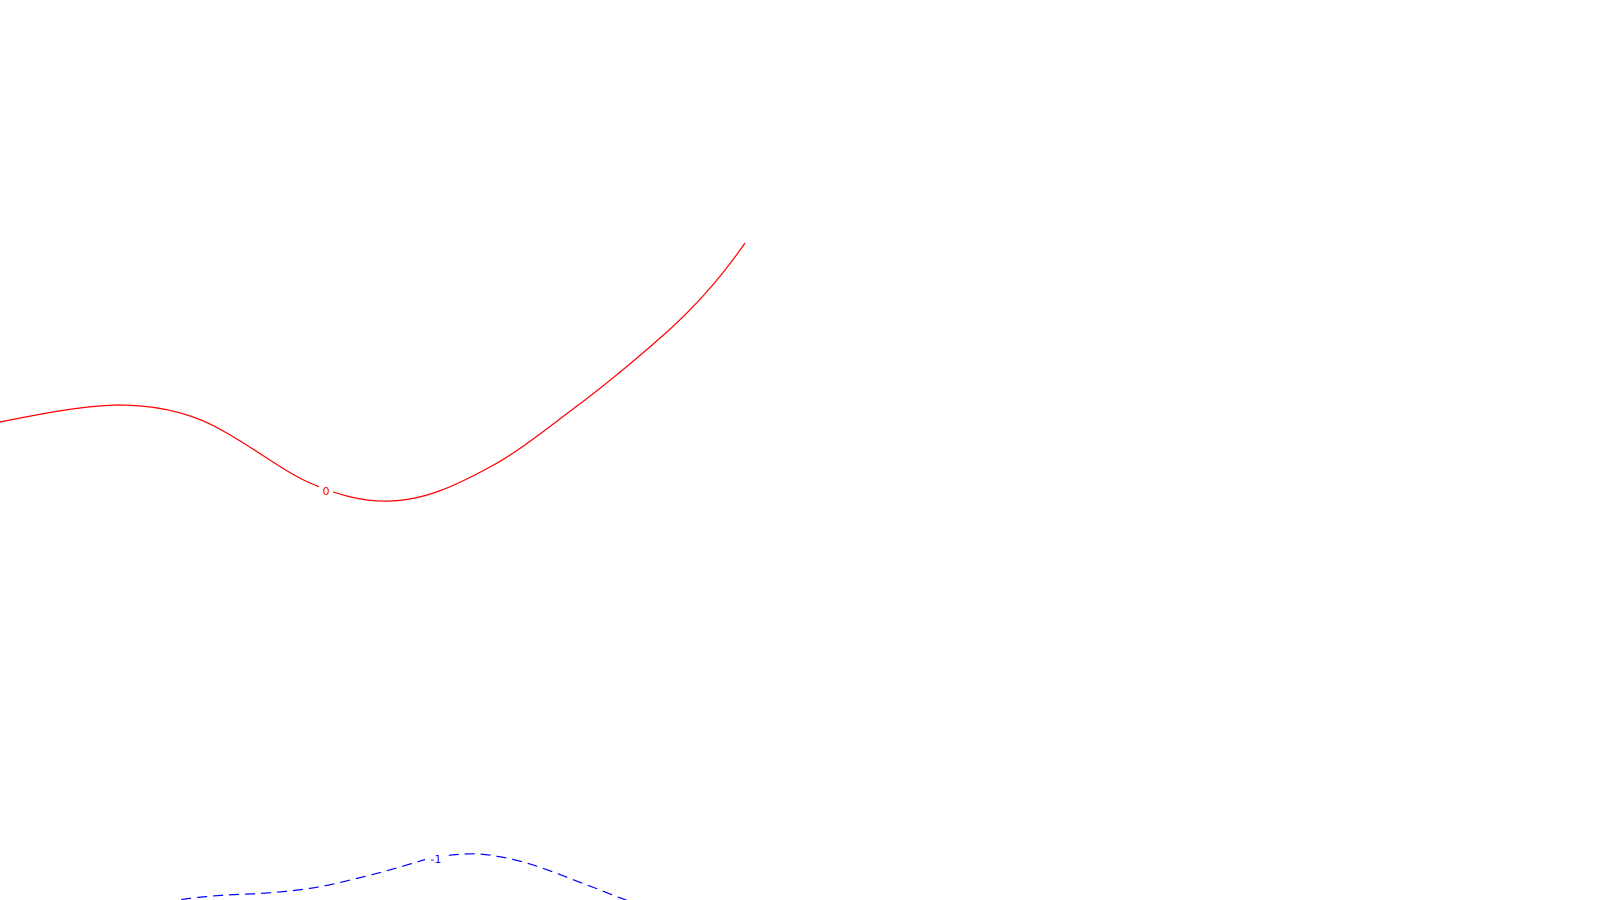 The width and height of the screenshot is (1600, 900). I want to click on contour-minus-one: -1, so click(401, 876).